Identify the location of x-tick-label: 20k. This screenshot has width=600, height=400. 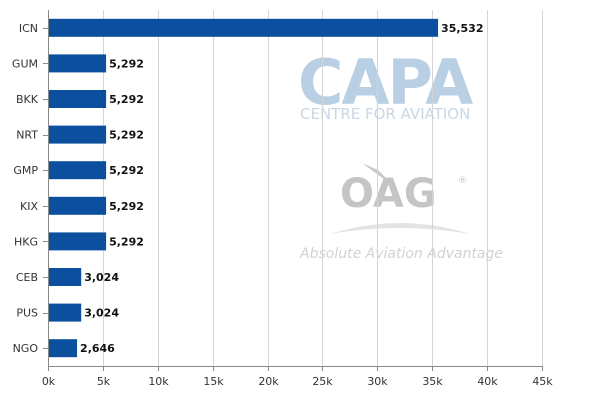
(268, 381).